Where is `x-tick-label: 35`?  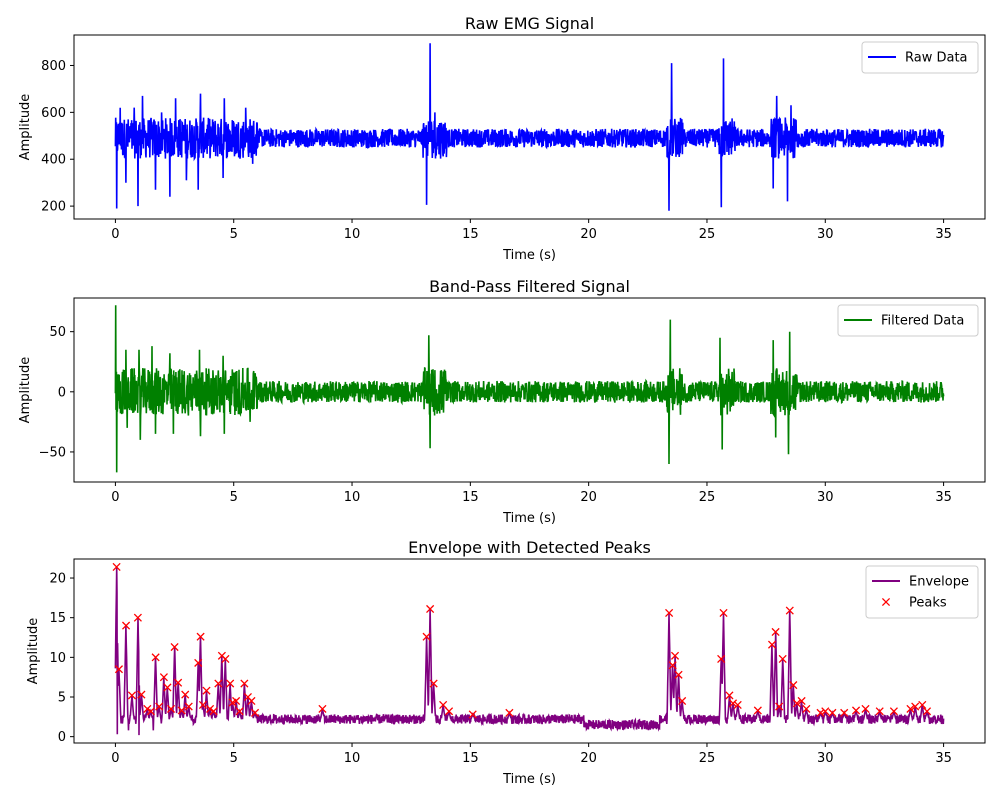
x-tick-label: 35 is located at coordinates (943, 497).